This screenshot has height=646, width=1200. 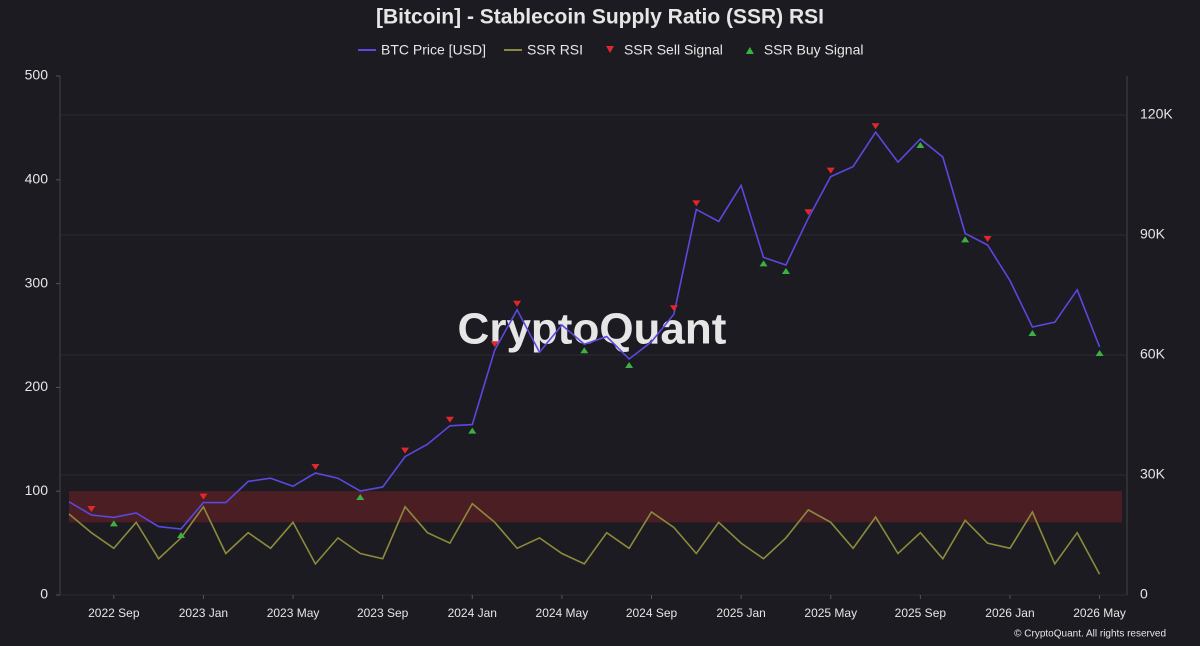 I want to click on watermark: CryptoQuant, so click(x=592, y=329).